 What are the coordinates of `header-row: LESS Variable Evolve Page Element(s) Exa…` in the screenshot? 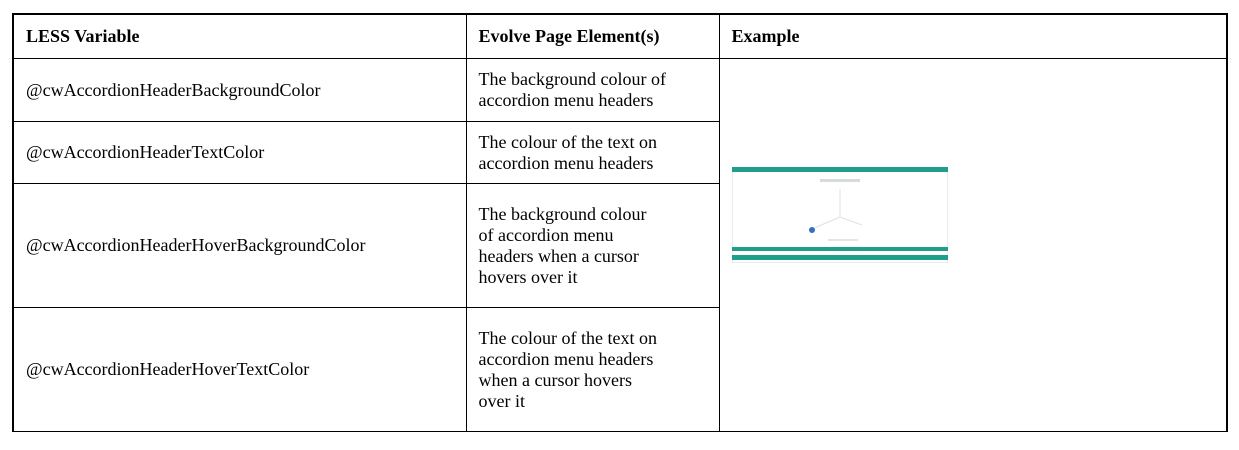 It's located at (620, 36).